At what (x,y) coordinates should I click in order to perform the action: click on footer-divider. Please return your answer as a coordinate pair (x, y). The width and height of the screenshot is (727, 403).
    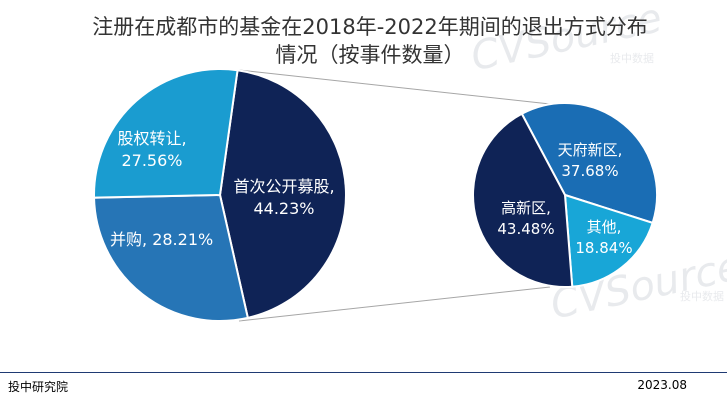
    Looking at the image, I should click on (363, 372).